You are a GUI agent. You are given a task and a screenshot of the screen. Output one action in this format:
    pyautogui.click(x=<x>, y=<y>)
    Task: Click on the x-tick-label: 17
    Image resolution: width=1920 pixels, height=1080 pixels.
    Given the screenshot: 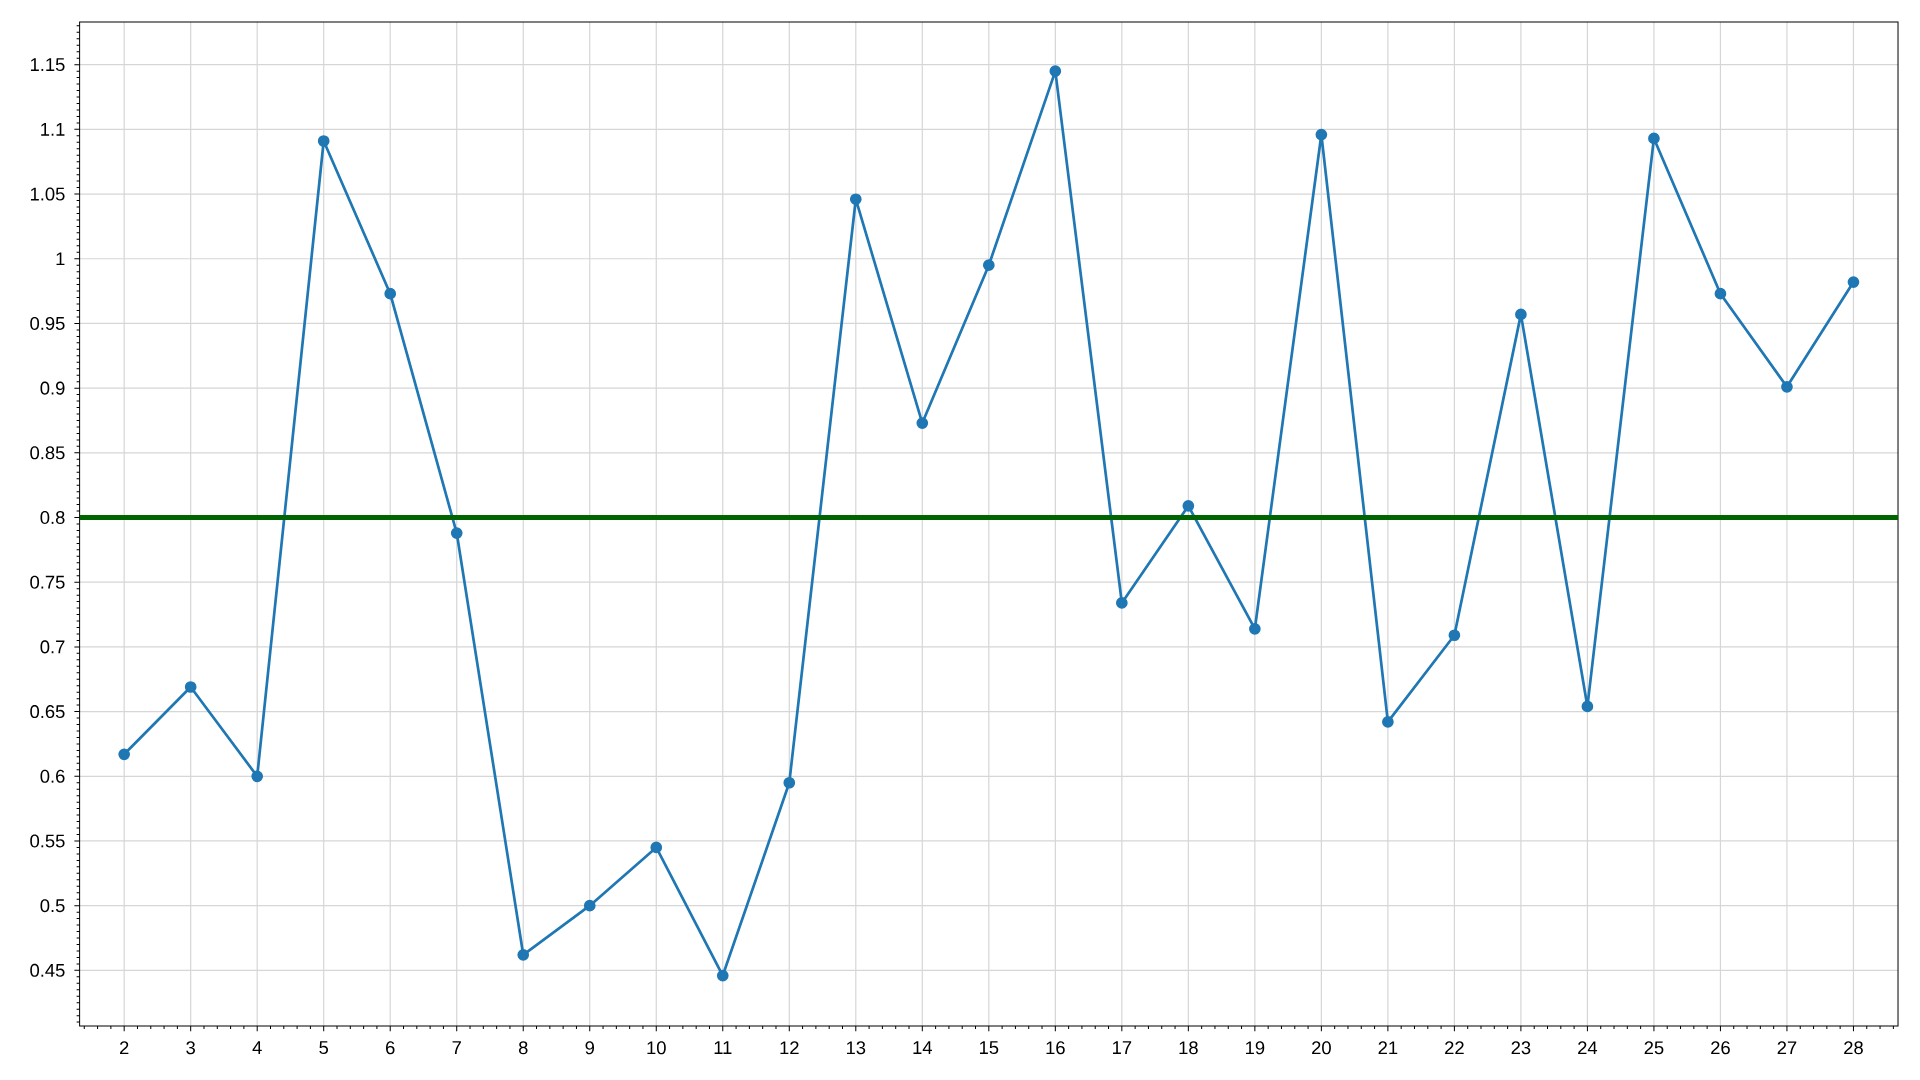 What is the action you would take?
    pyautogui.click(x=1122, y=1047)
    